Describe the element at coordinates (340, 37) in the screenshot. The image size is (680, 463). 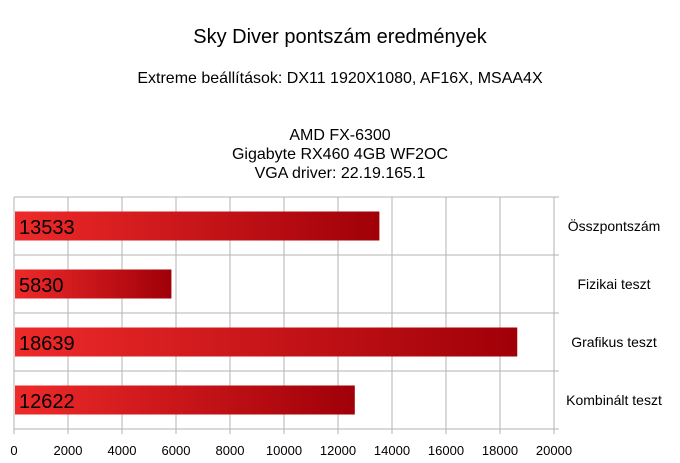
I see `chart-title: Sky Diver pontszám eredmények` at that location.